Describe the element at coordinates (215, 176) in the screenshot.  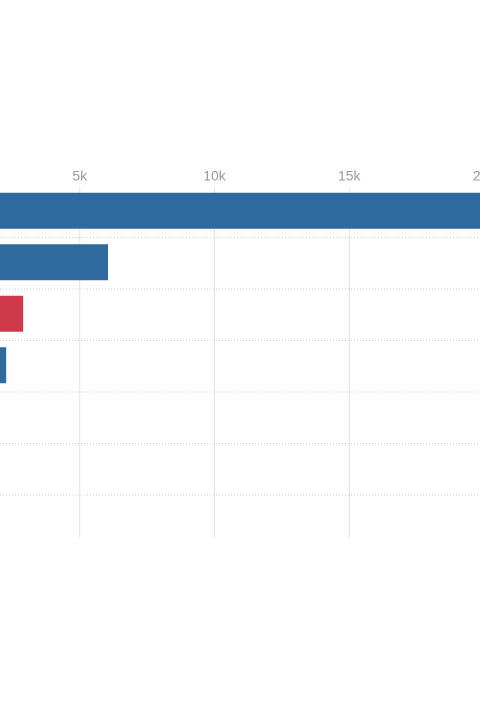
I see `x-tick-label: 10k` at that location.